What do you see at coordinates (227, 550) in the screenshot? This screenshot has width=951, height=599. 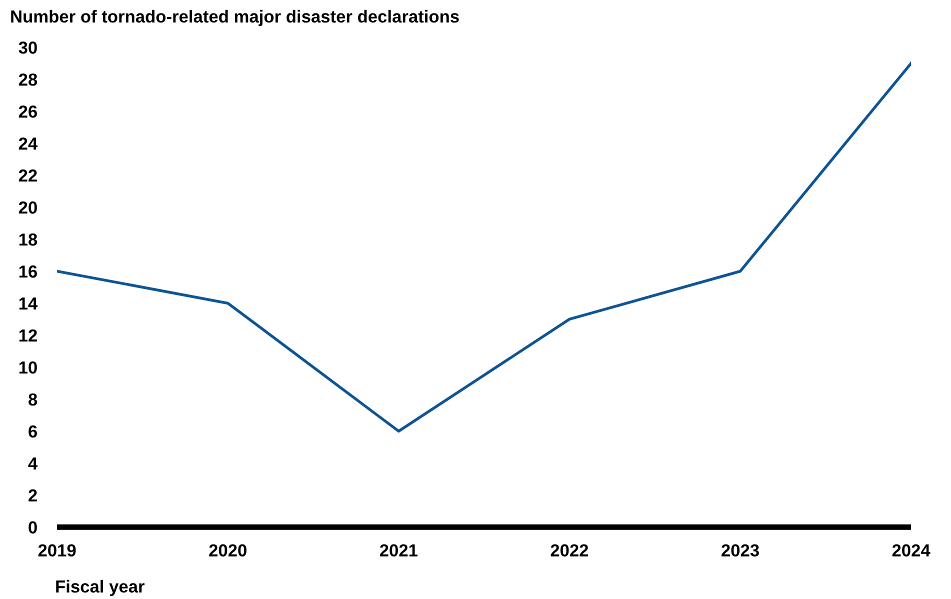 I see `x-tick-label: 2020` at bounding box center [227, 550].